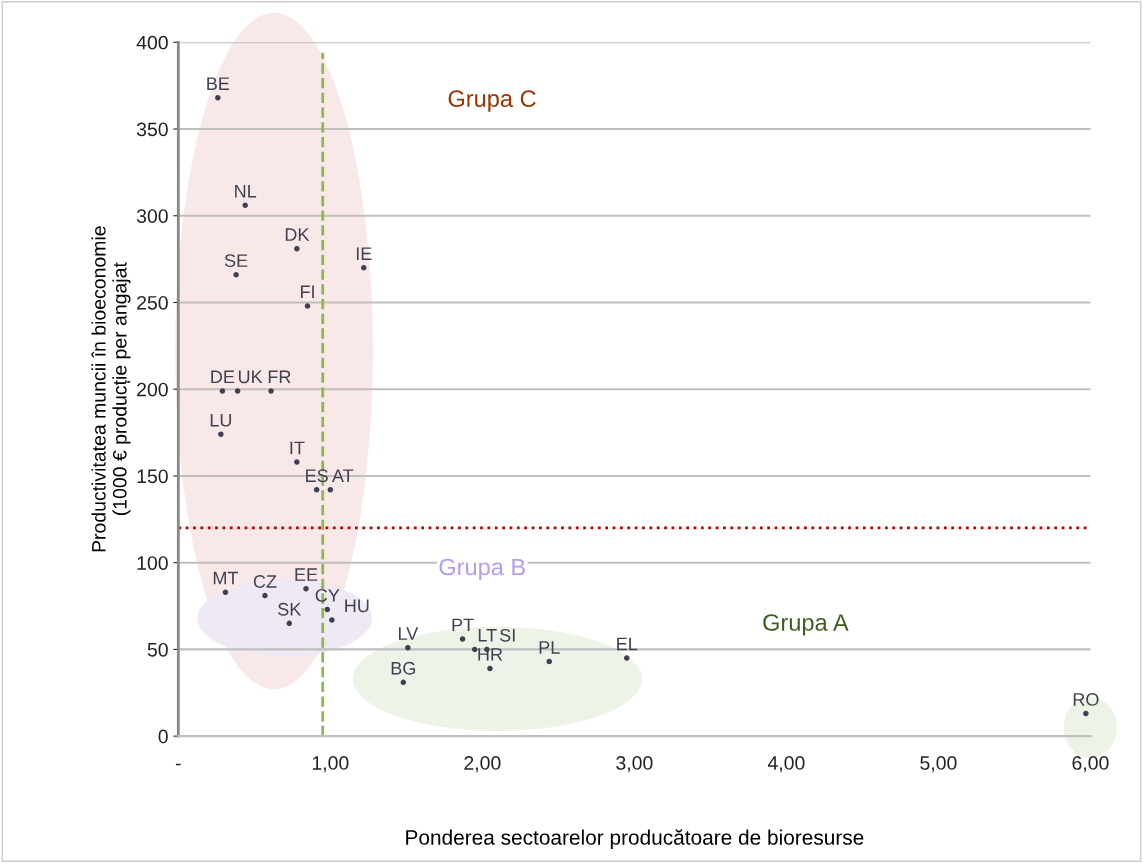 The image size is (1143, 863). What do you see at coordinates (226, 578) in the screenshot?
I see `data-label: MT` at bounding box center [226, 578].